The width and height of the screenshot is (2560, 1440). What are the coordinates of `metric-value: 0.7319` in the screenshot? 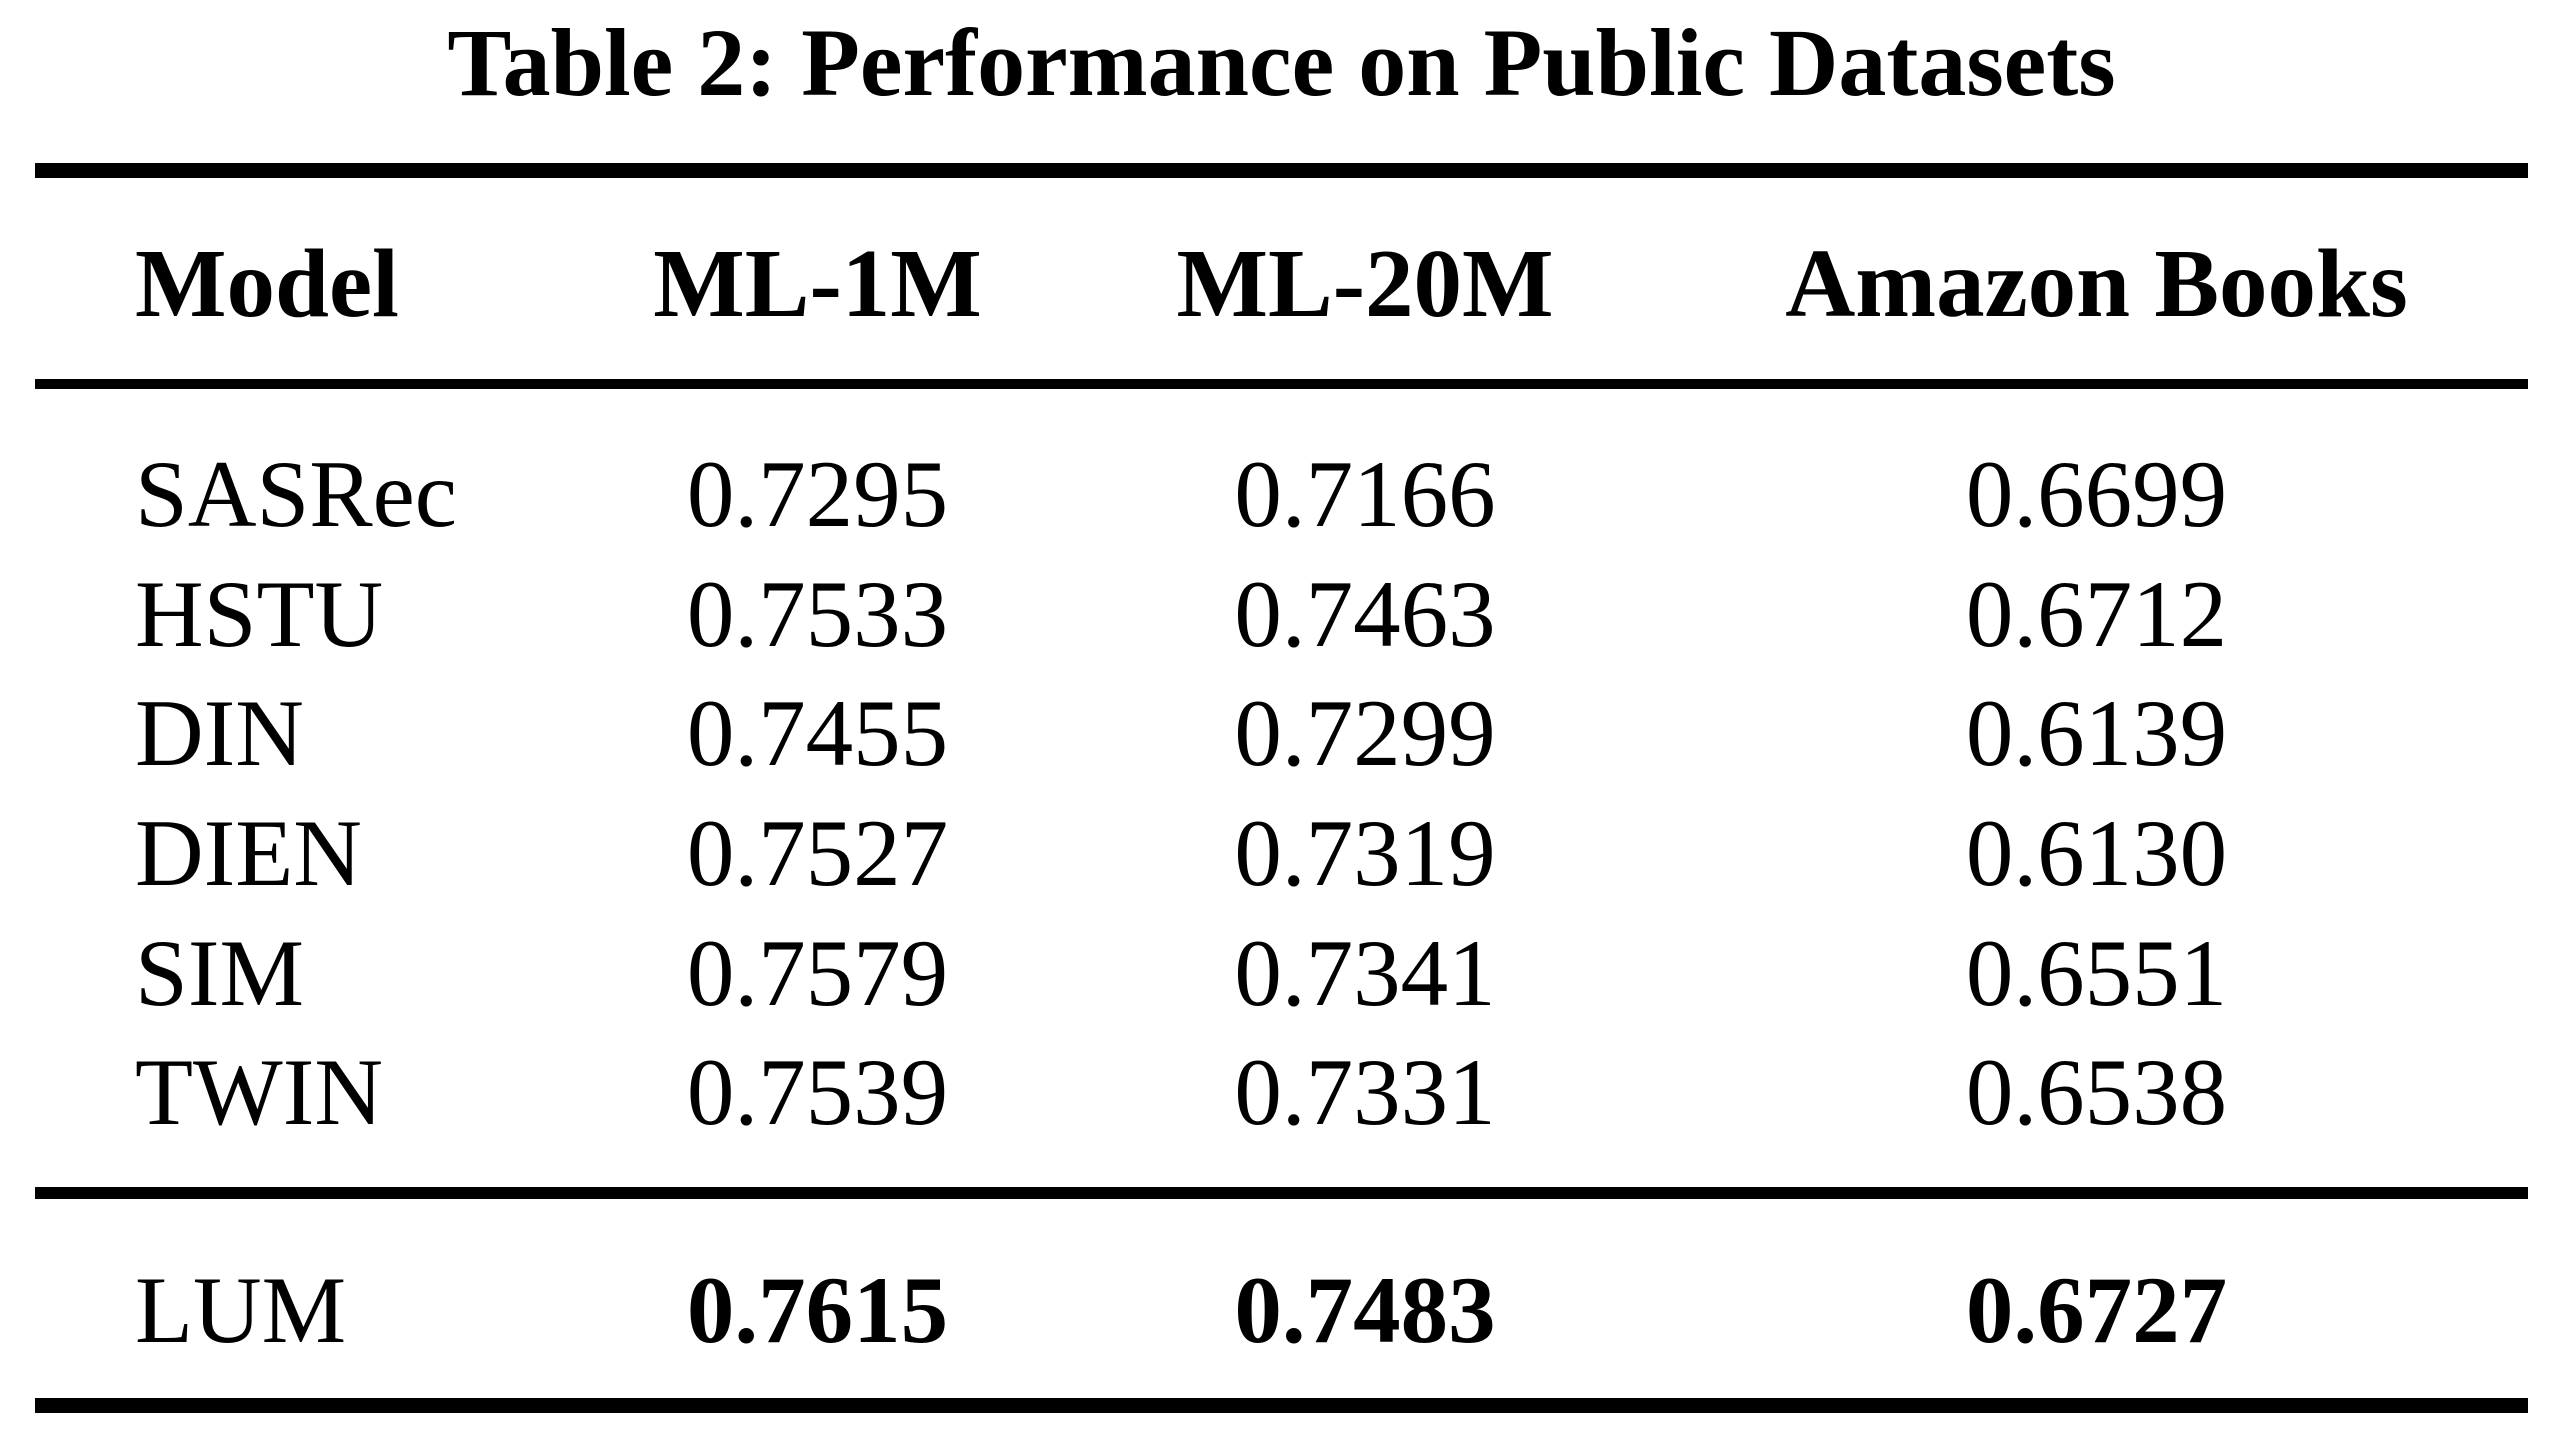 It's located at (1365, 852).